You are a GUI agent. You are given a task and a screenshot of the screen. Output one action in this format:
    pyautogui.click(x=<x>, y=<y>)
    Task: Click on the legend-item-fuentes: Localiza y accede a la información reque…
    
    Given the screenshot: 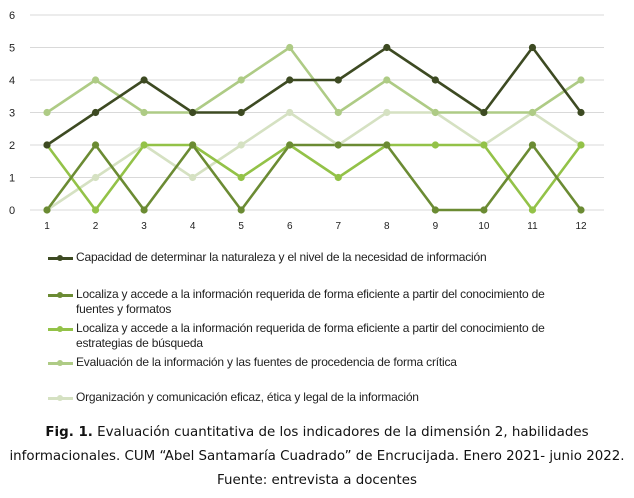 What is the action you would take?
    pyautogui.click(x=312, y=302)
    